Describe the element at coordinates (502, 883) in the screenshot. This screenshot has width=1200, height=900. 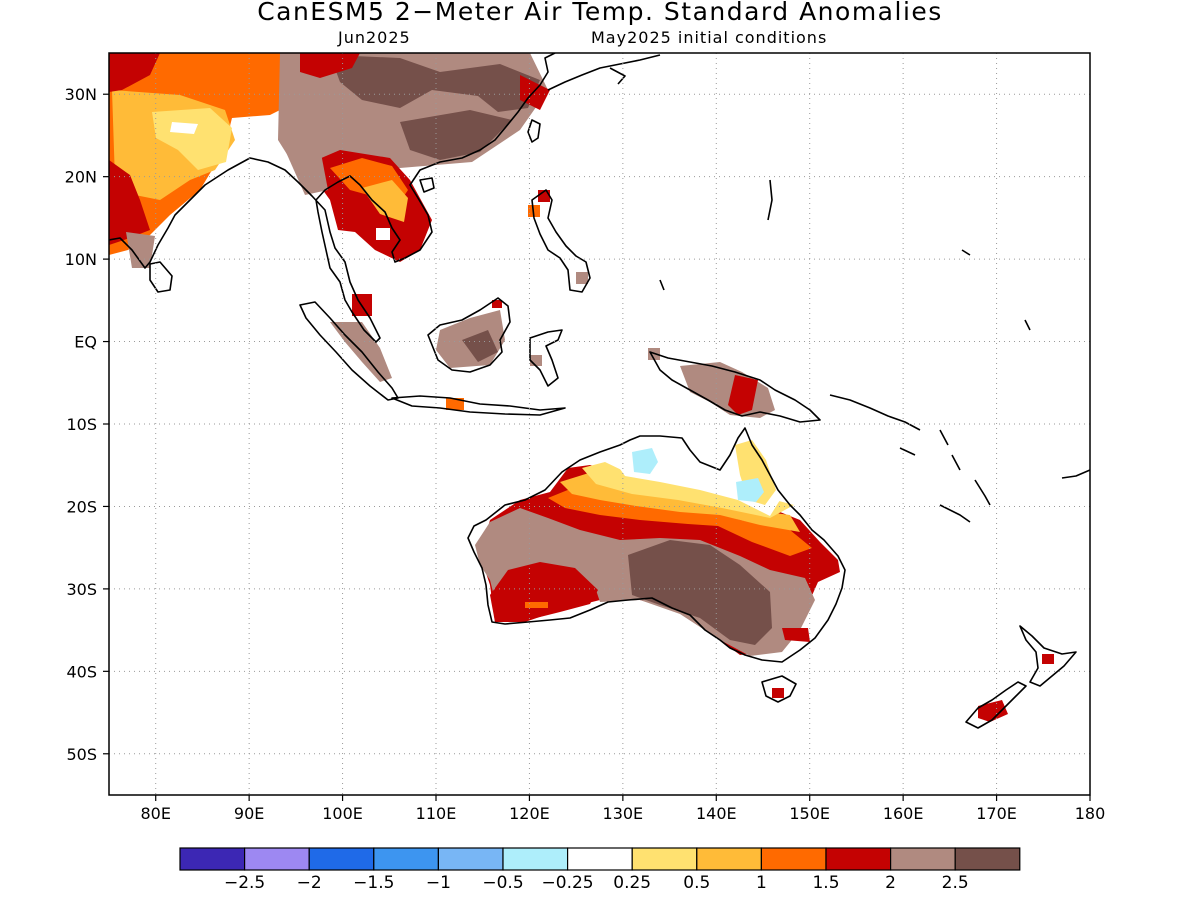
I see `colorbar-label: −0.5` at that location.